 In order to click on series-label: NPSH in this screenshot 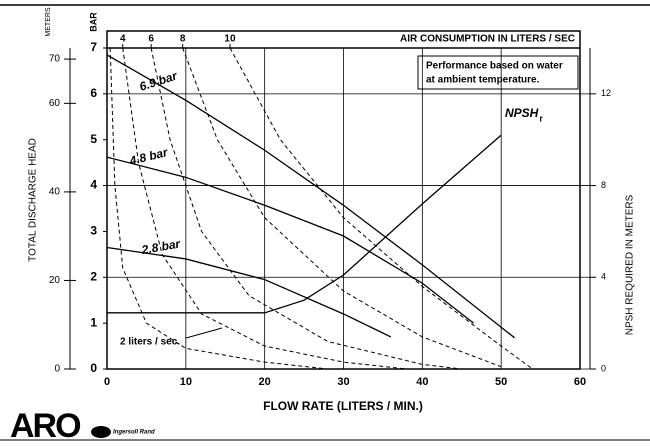, I will do `click(522, 113)`.